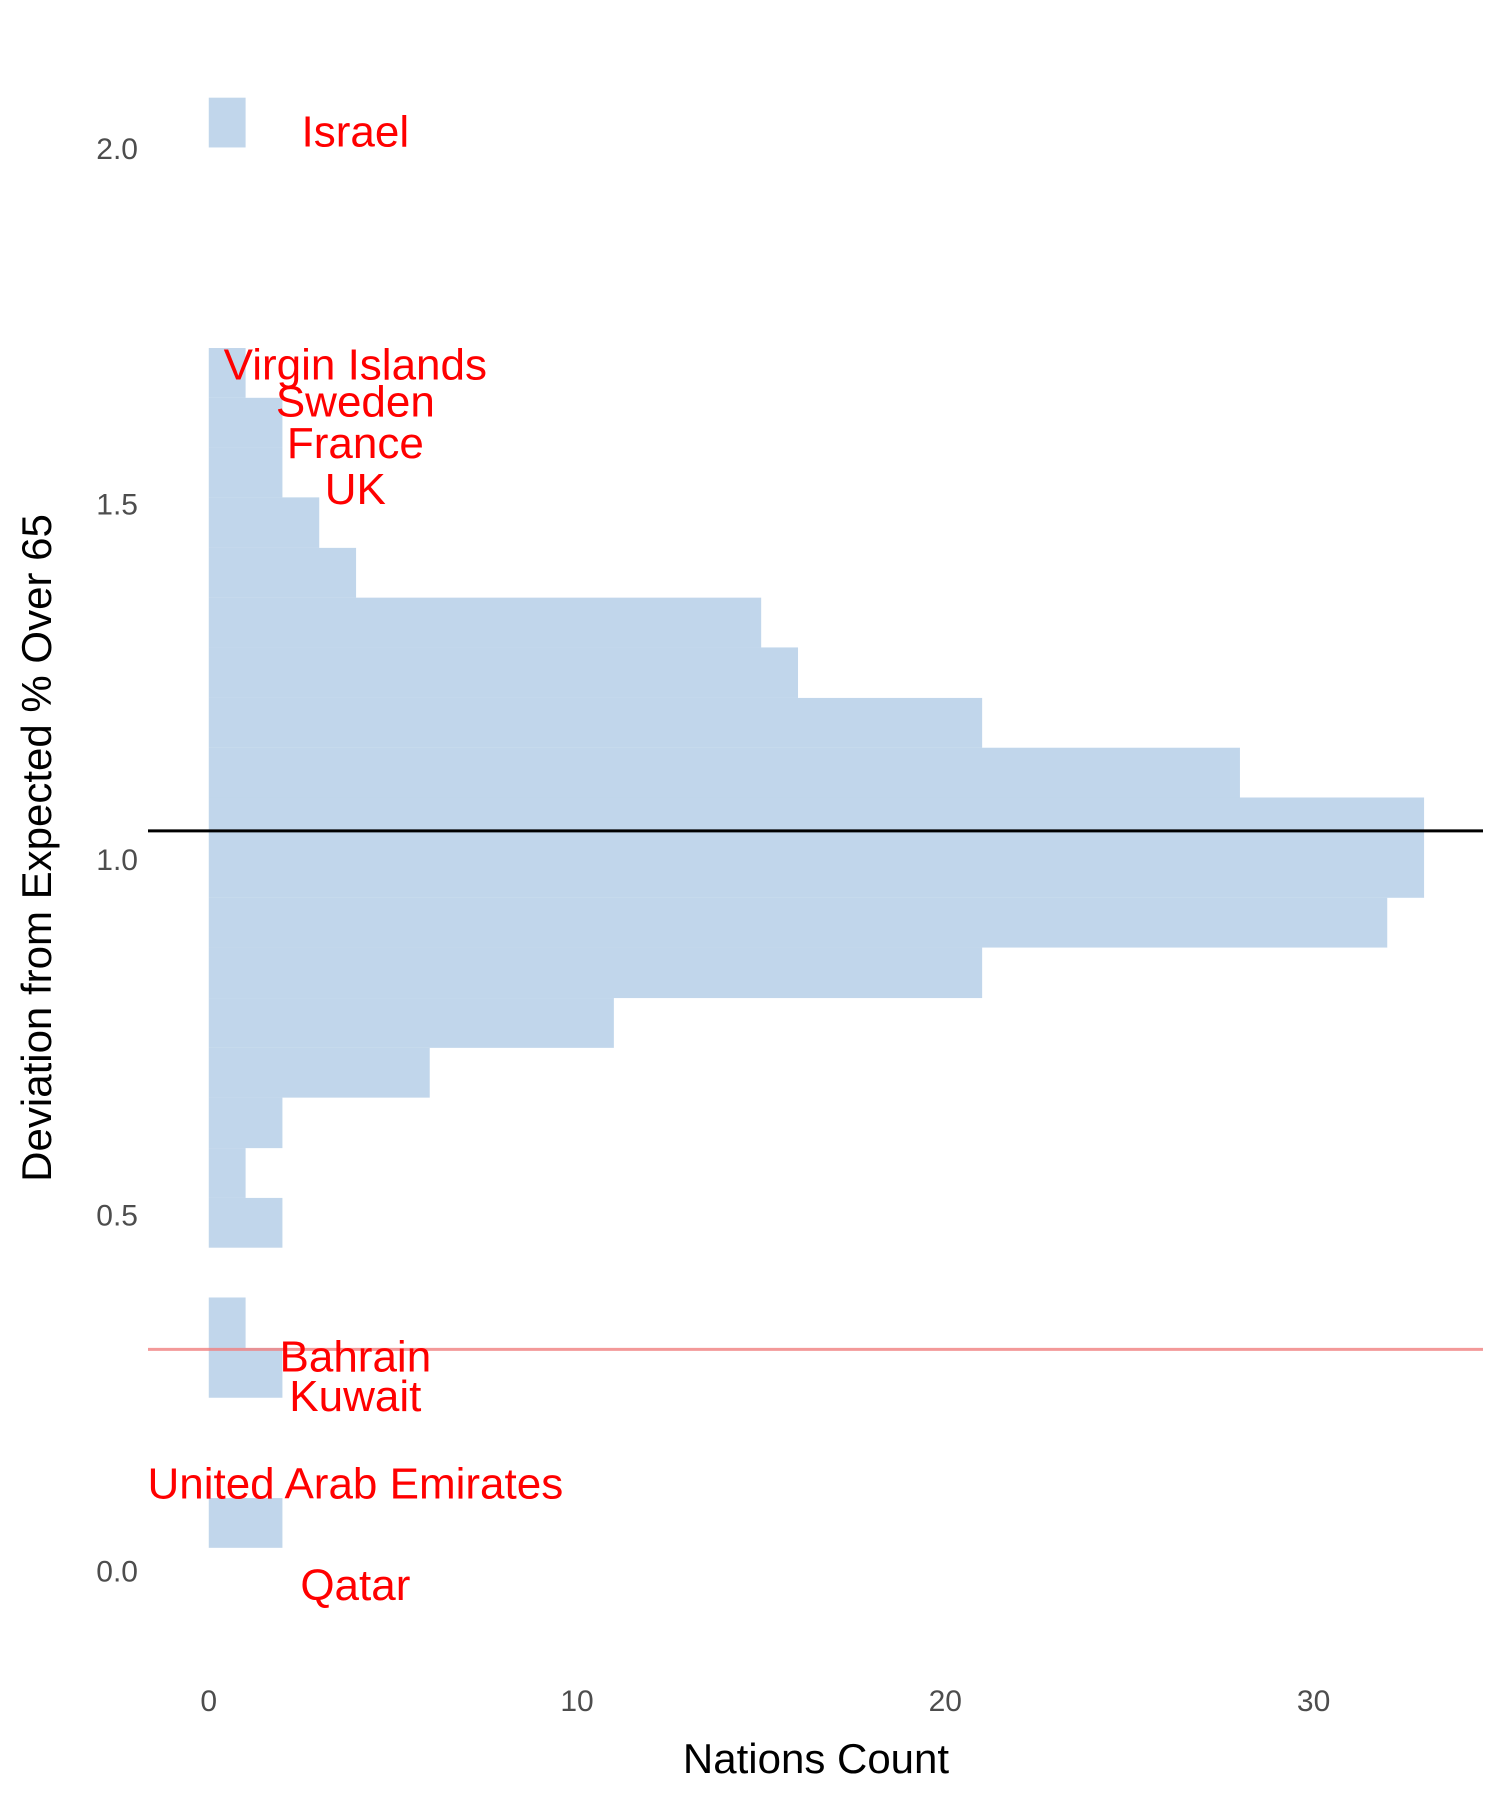 This screenshot has width=1500, height=1800. What do you see at coordinates (36, 848) in the screenshot?
I see `y-axis-title: Deviation from Expected % Over 65` at bounding box center [36, 848].